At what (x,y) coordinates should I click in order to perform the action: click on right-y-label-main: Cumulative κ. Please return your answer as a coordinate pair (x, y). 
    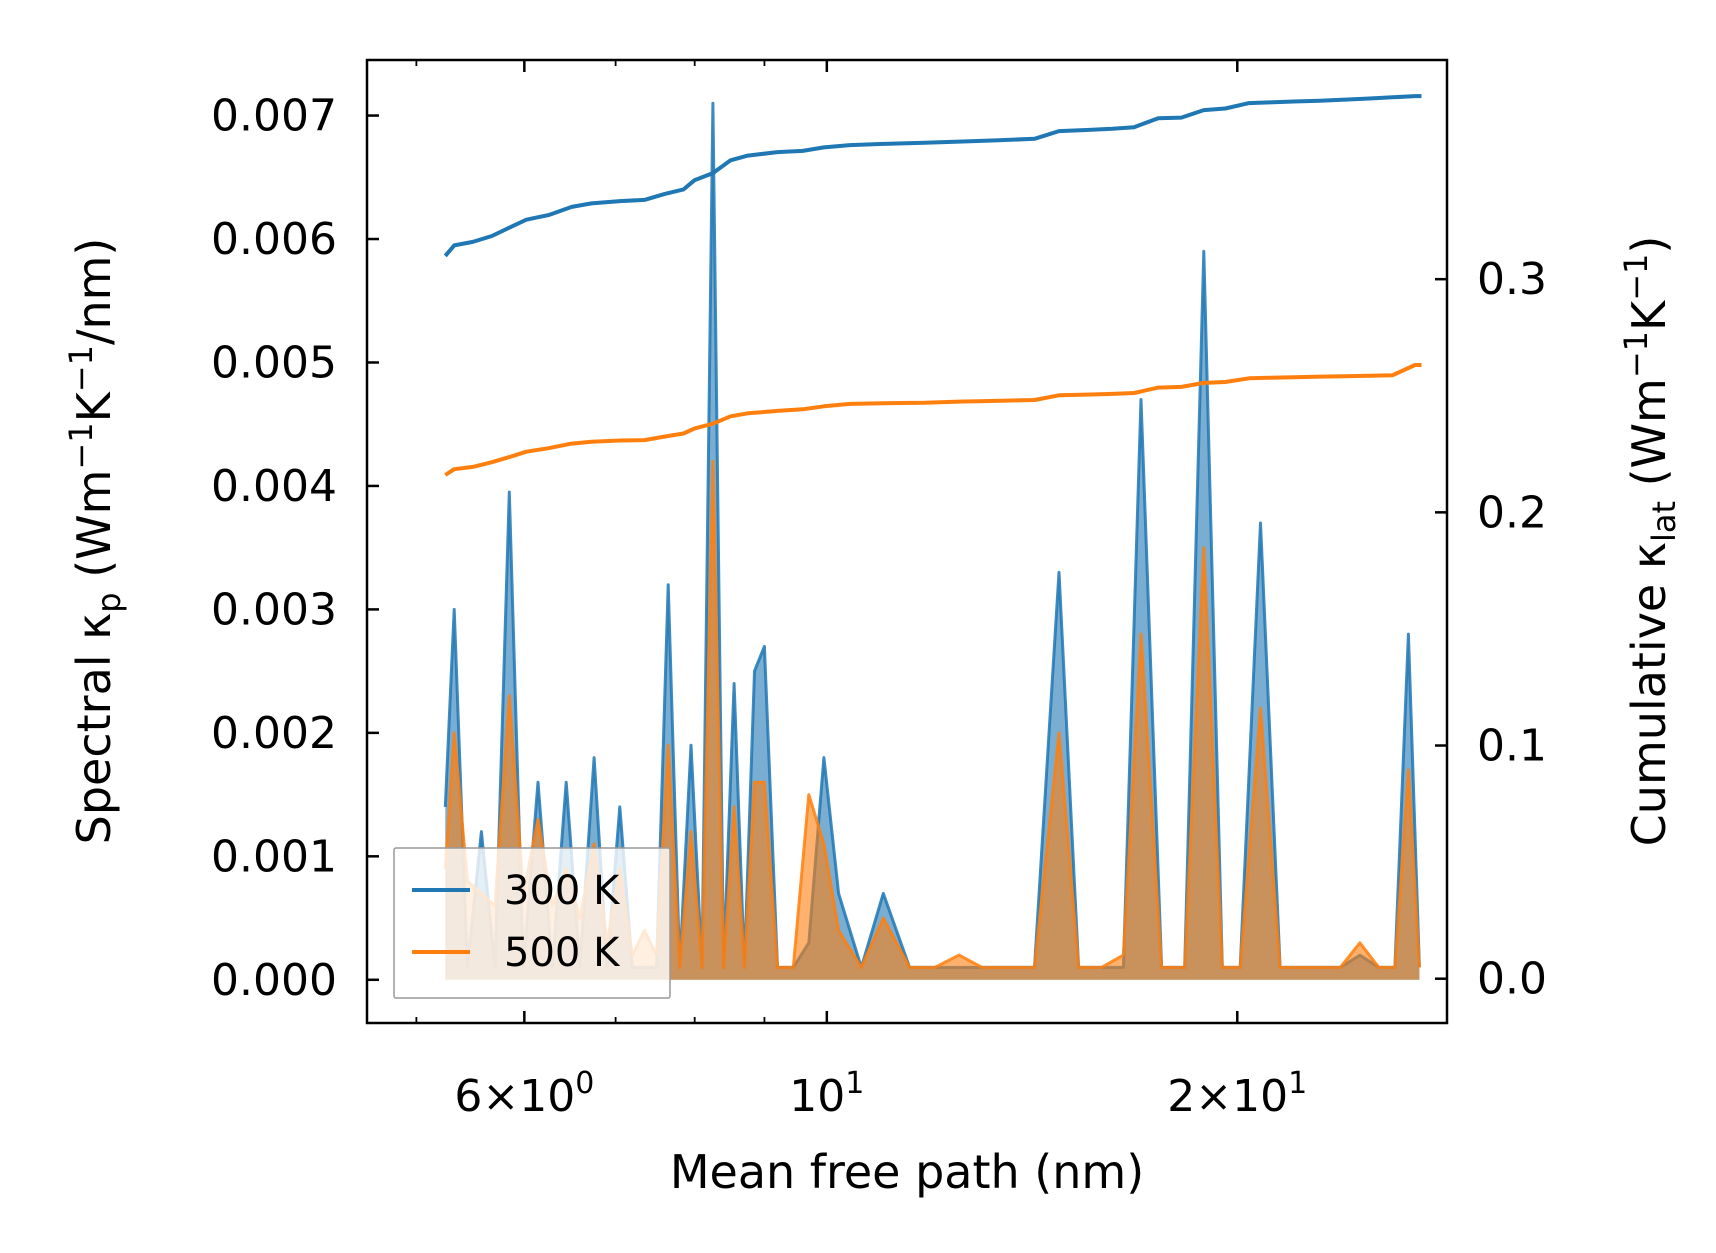
    Looking at the image, I should click on (1649, 694).